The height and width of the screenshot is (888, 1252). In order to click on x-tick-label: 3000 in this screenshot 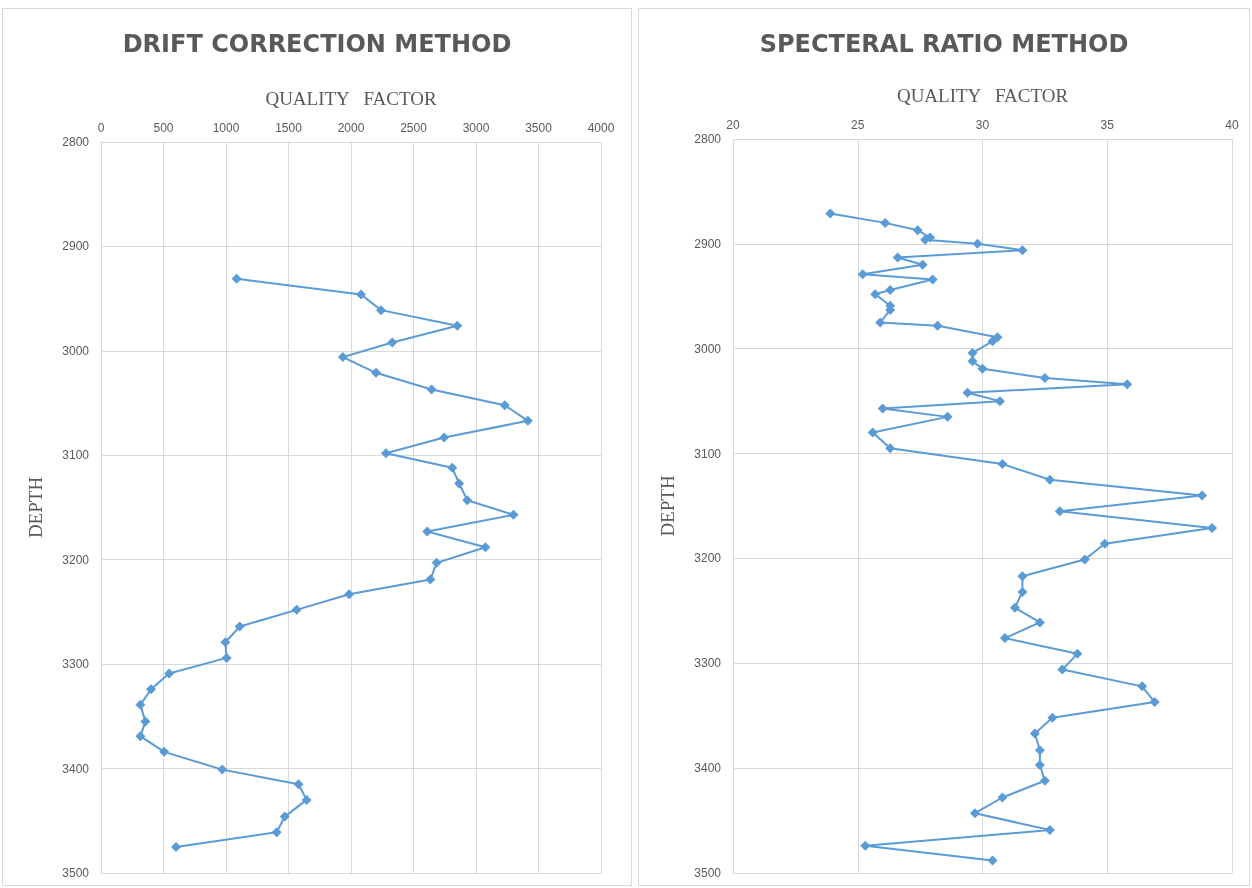, I will do `click(476, 128)`.